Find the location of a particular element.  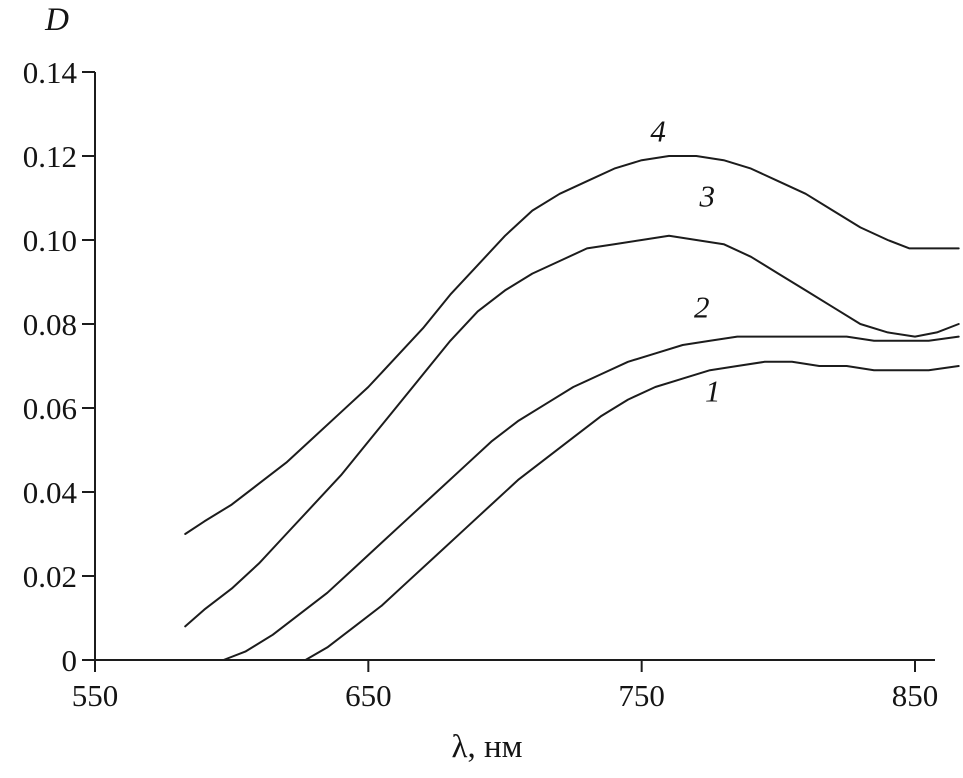

y-tick-label: 0 is located at coordinates (70, 660).